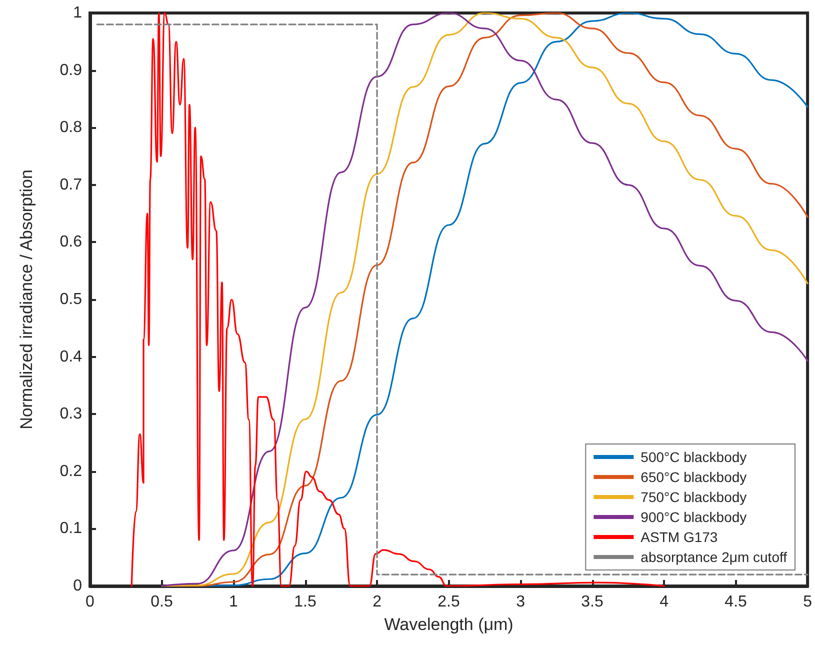 The width and height of the screenshot is (815, 650). Describe the element at coordinates (592, 602) in the screenshot. I see `x-tick-label: 3.5` at that location.